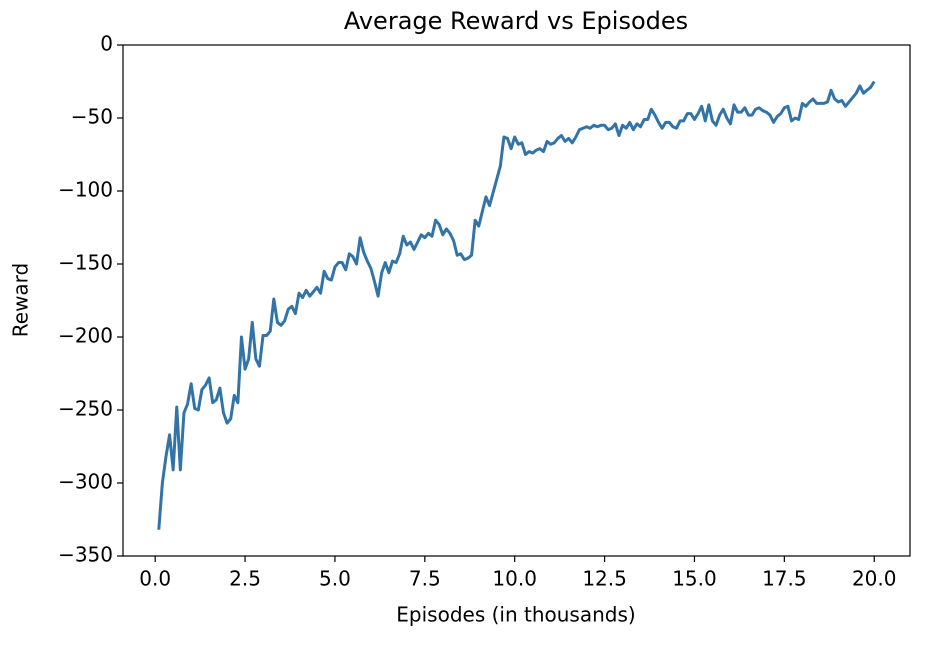 This screenshot has width=938, height=646. I want to click on chart-title: Average Reward vs Episodes, so click(516, 21).